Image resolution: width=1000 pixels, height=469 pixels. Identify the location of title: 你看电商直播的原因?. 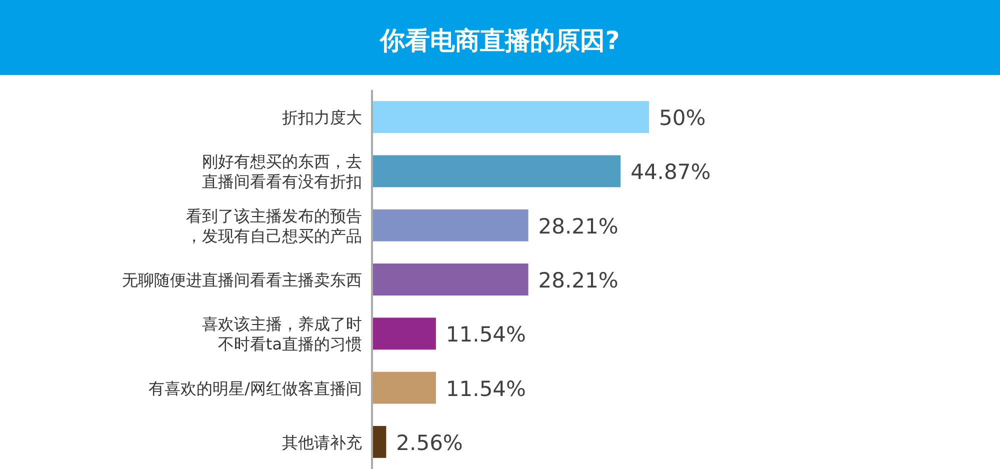
(500, 40).